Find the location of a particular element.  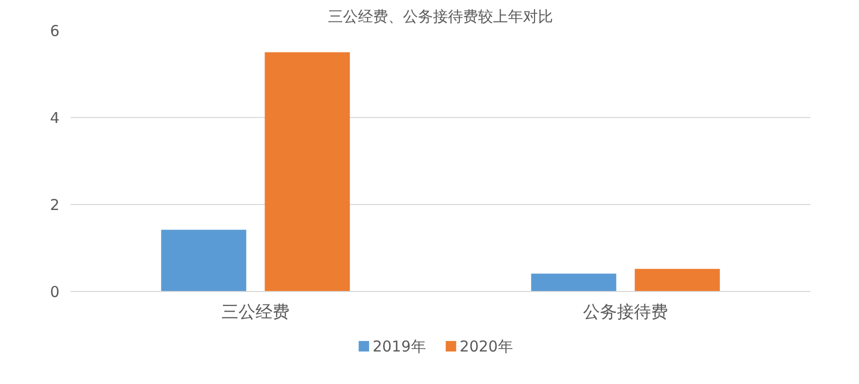

legend-label: 2020年 is located at coordinates (486, 346).